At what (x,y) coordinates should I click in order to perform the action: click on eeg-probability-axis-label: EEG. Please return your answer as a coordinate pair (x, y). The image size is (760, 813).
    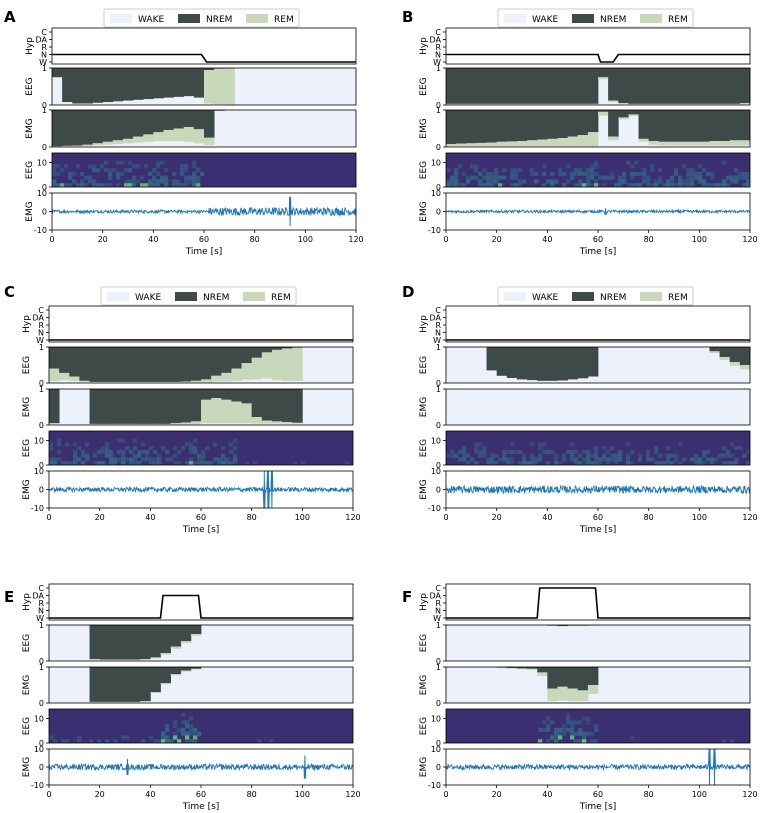
    Looking at the image, I should click on (424, 643).